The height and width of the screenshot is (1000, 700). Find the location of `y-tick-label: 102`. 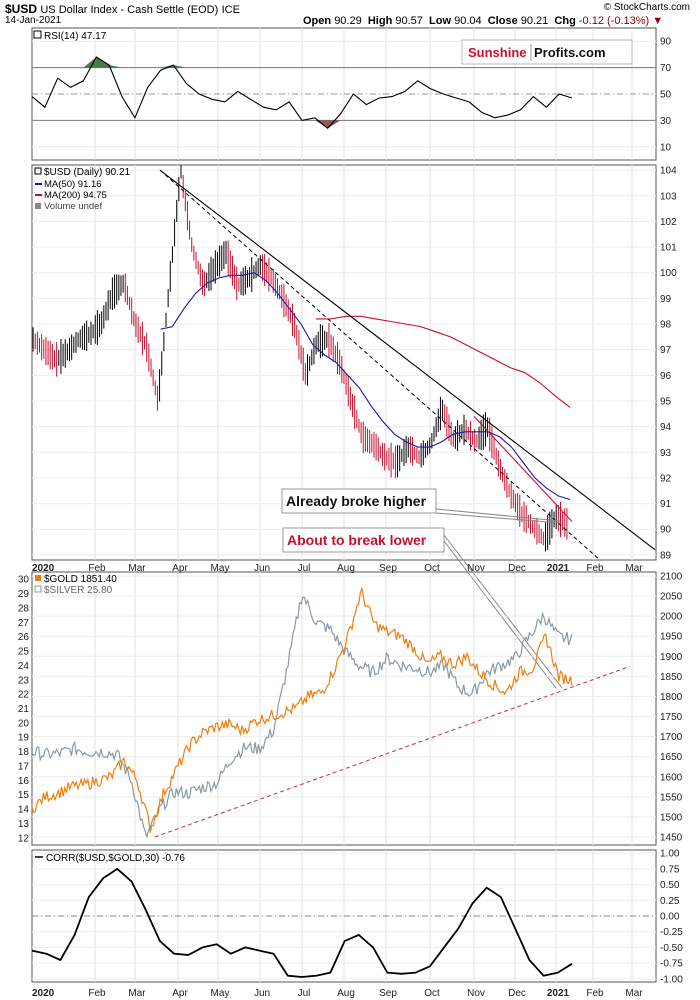

y-tick-label: 102 is located at coordinates (668, 222).